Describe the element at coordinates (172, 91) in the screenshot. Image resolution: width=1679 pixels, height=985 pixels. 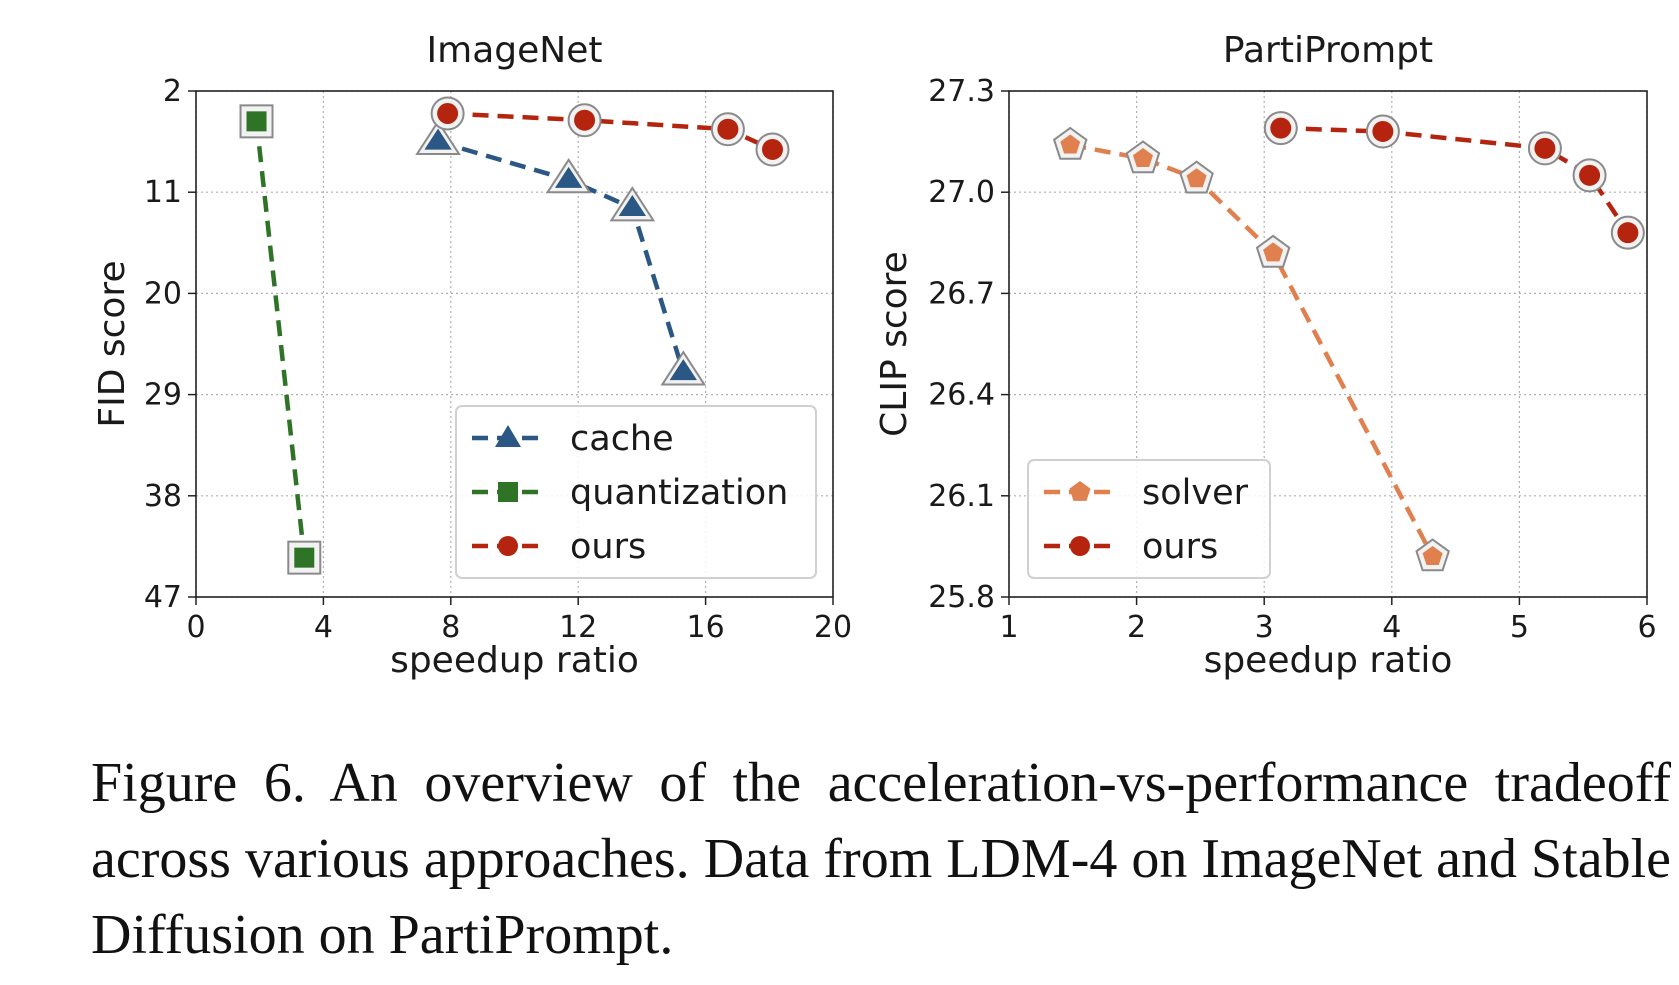
I see `y-tick-label: 2` at that location.